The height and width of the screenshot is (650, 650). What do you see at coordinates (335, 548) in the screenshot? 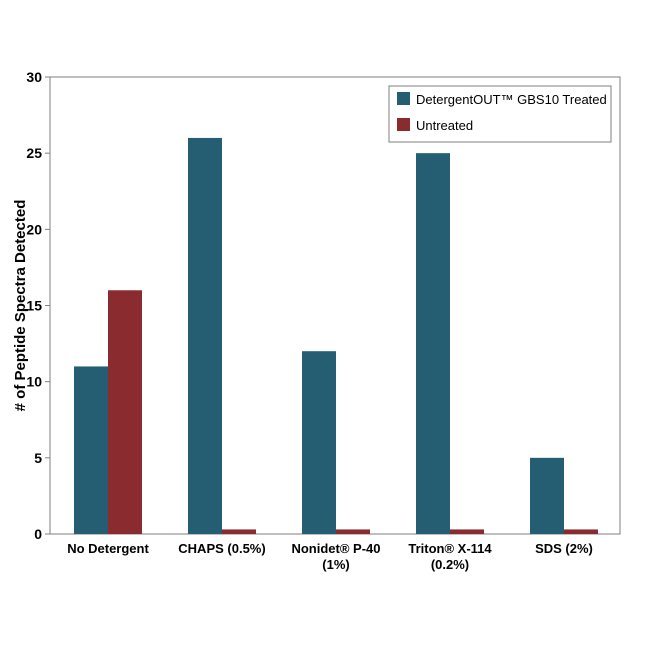
I see `x-category-label: Nonidet® P-40` at bounding box center [335, 548].